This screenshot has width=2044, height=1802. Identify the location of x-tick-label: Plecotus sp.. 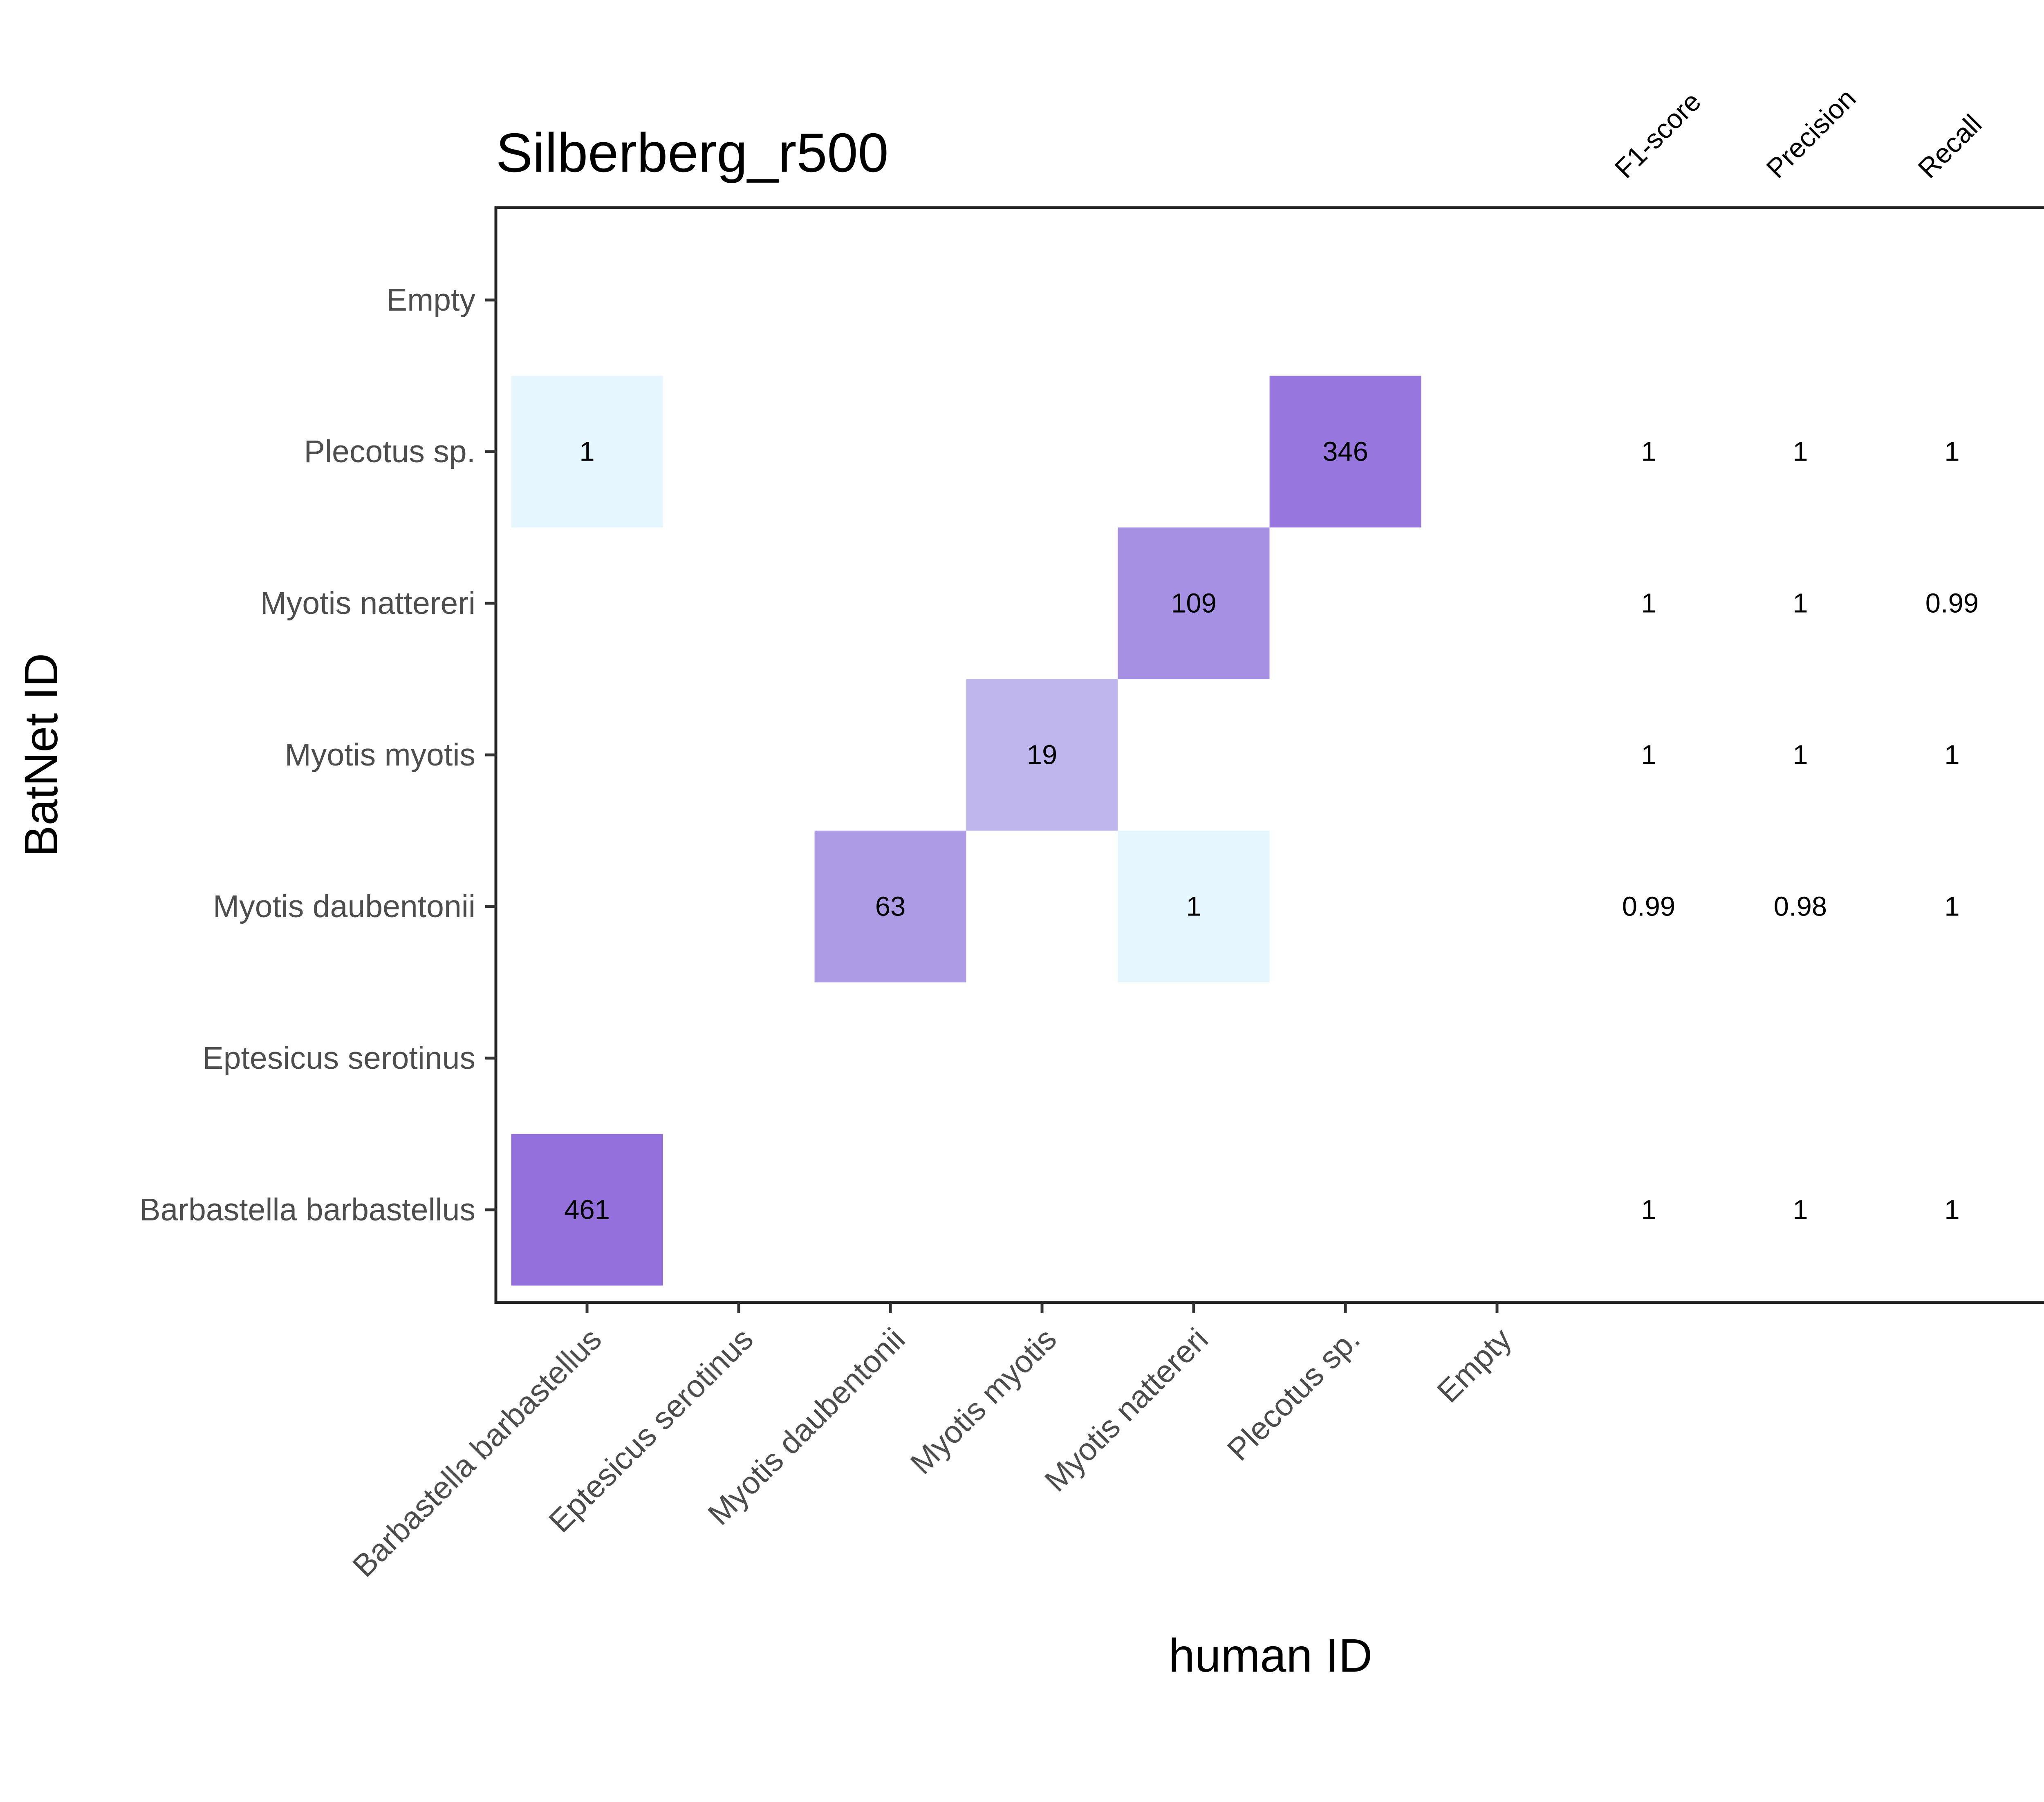
(1294, 1394).